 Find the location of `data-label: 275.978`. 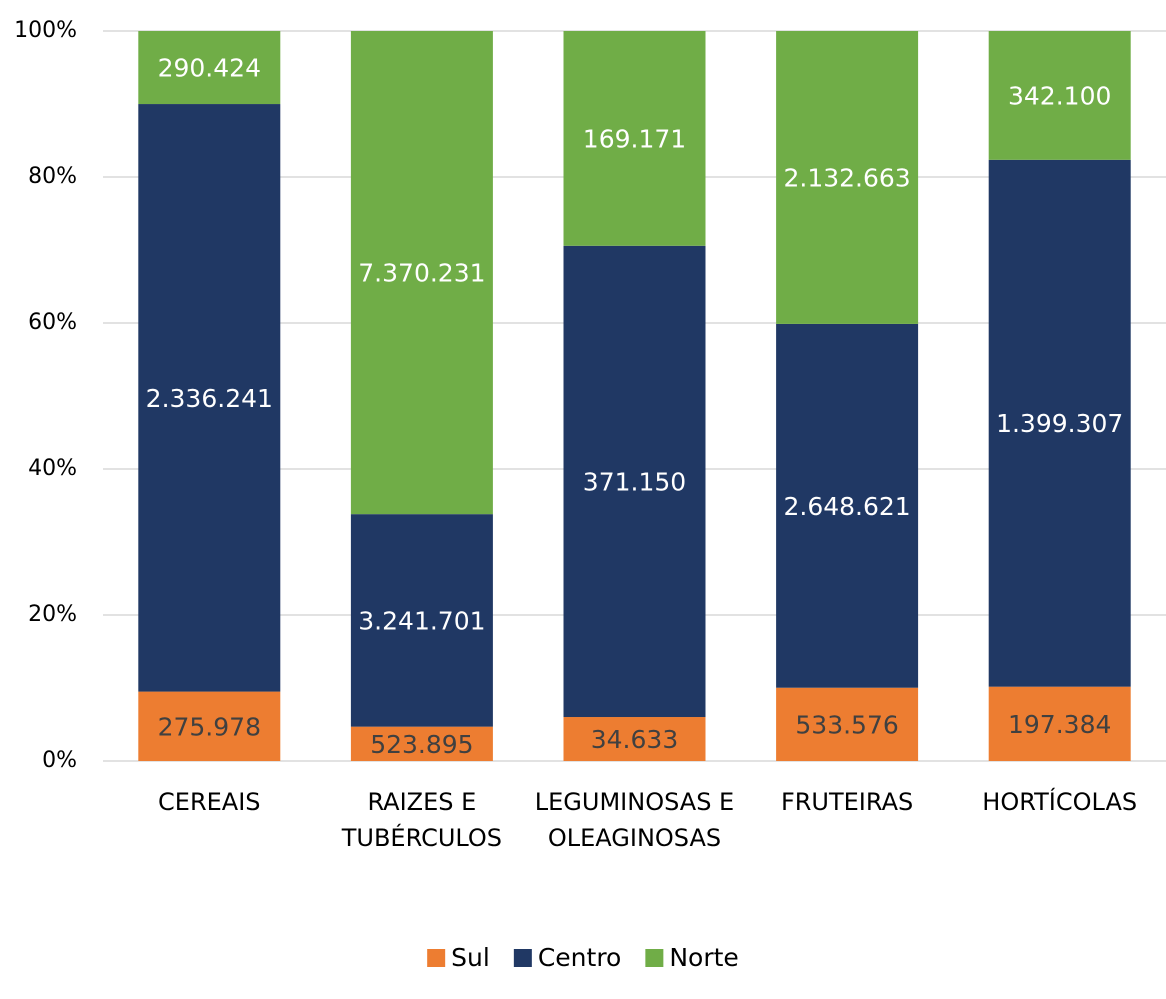

data-label: 275.978 is located at coordinates (209, 726).